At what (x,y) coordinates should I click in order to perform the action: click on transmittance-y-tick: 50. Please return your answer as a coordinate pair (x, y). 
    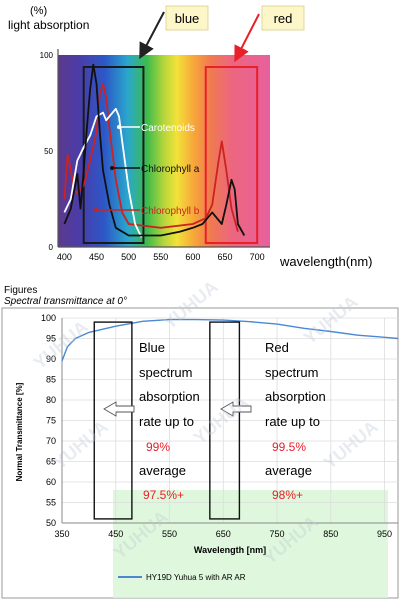
    Looking at the image, I should click on (51, 523).